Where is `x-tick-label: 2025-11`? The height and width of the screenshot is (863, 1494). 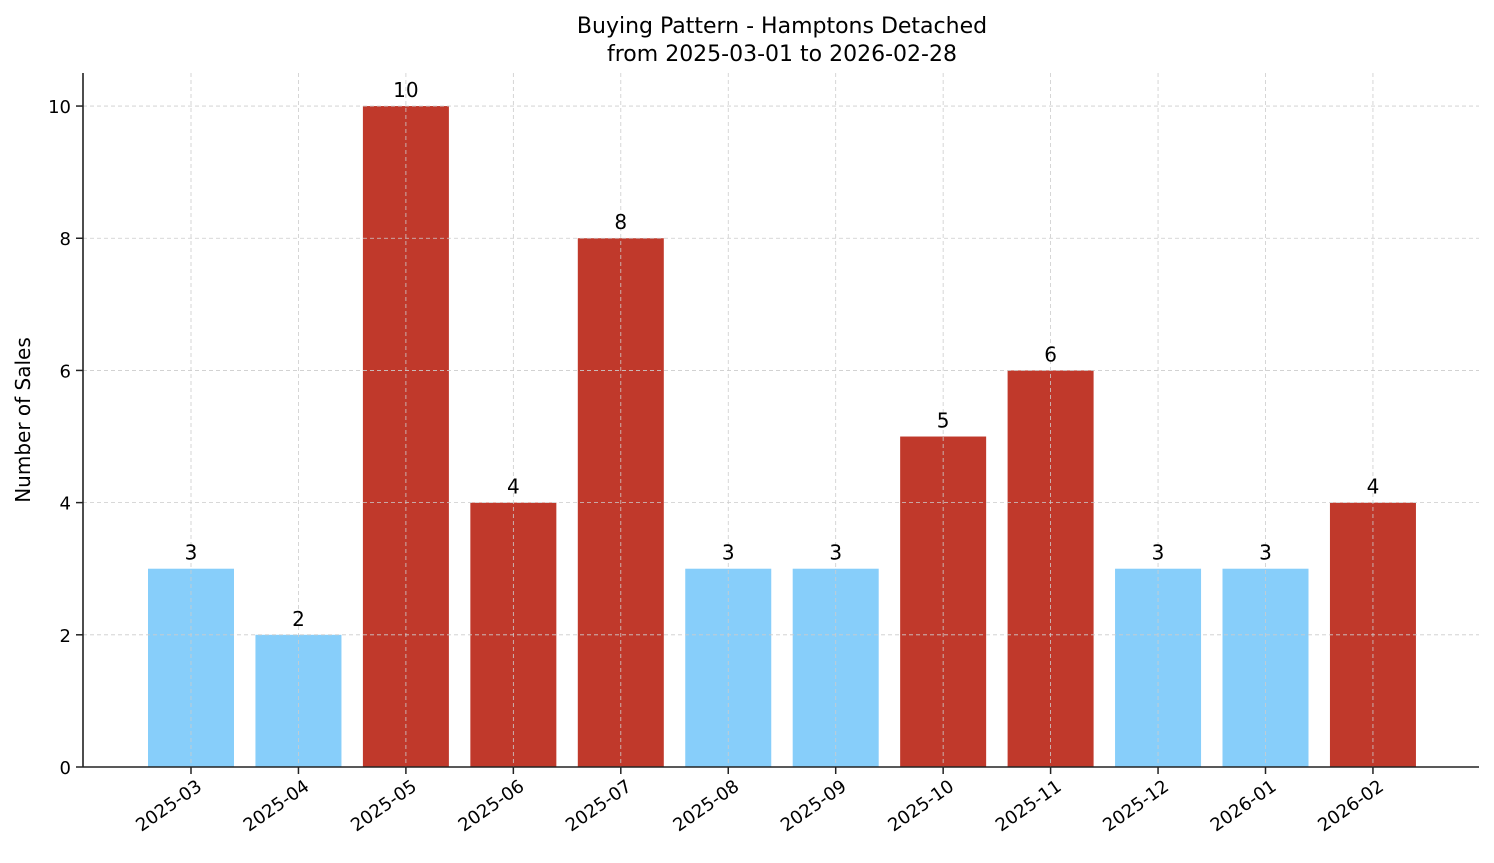
x-tick-label: 2025-11 is located at coordinates (1029, 806).